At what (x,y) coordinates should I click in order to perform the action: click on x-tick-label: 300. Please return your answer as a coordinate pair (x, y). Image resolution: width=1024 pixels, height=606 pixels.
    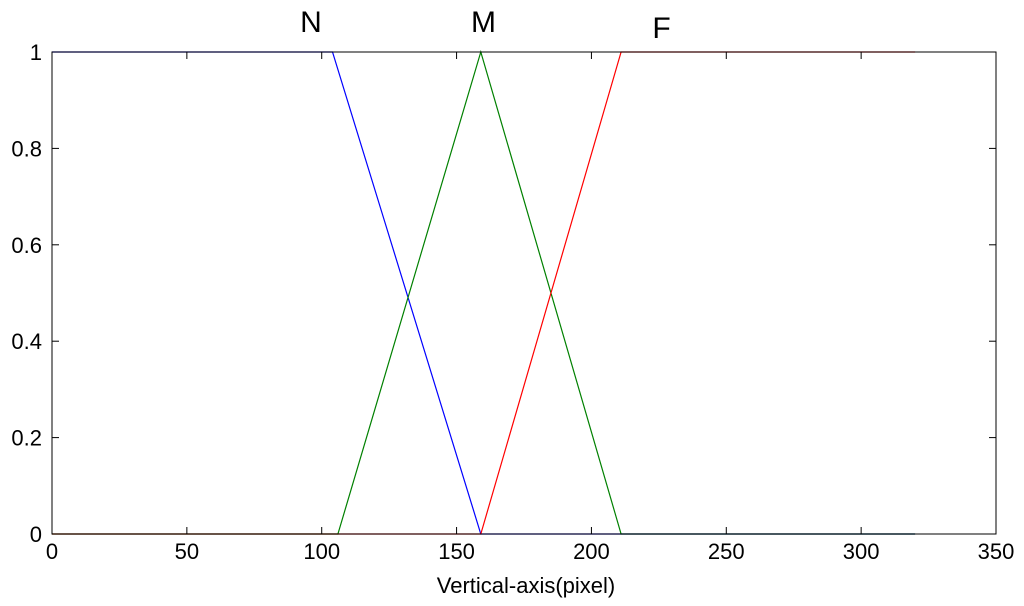
    Looking at the image, I should click on (861, 551).